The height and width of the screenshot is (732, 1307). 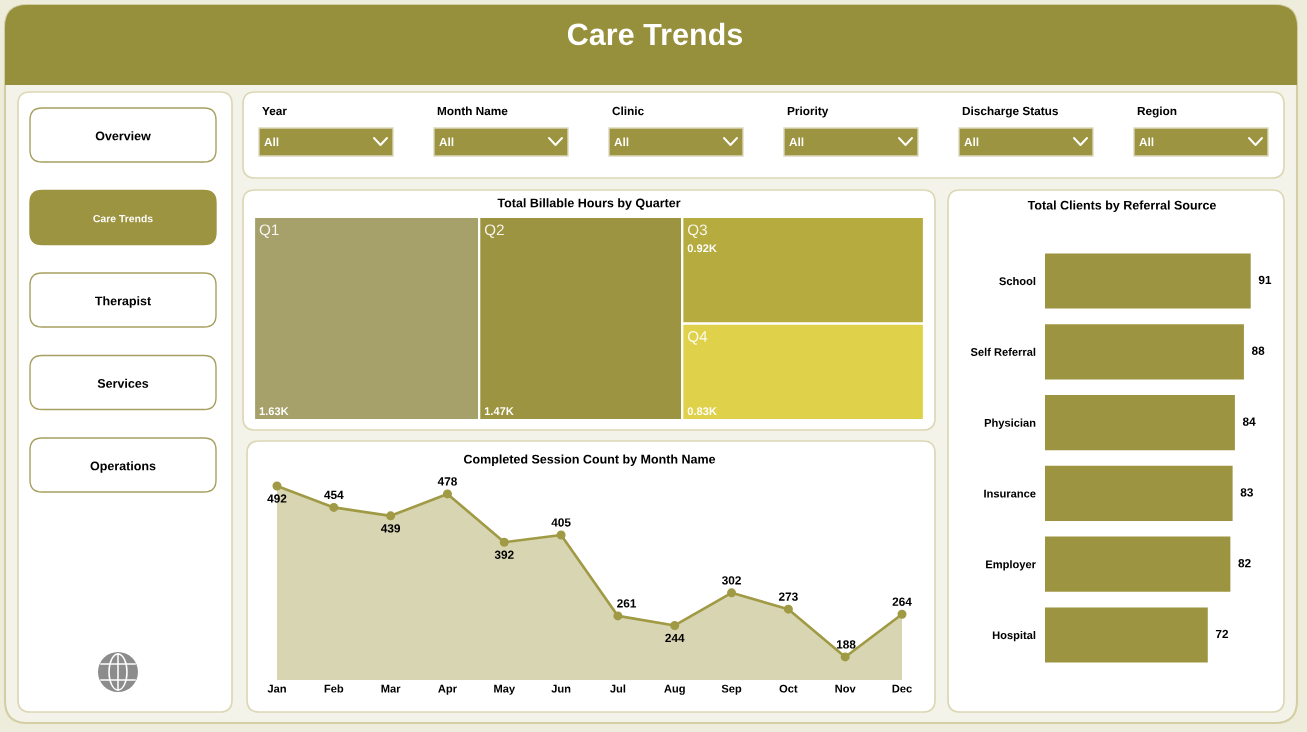 I want to click on y-tick-label: Insurance, so click(x=1010, y=493).